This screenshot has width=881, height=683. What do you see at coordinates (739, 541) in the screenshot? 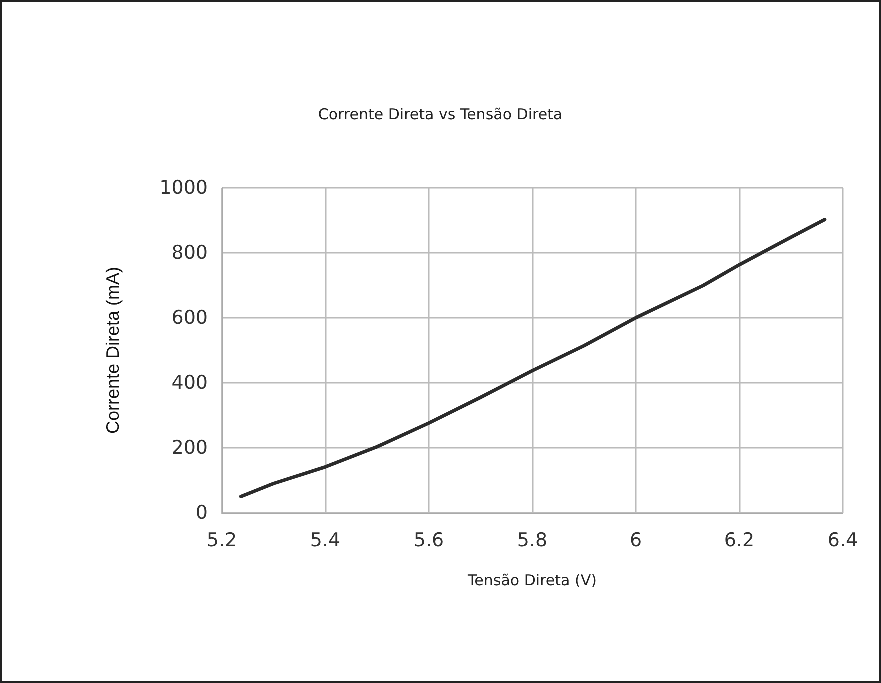
I see `x-tick-label: 6.2` at bounding box center [739, 541].